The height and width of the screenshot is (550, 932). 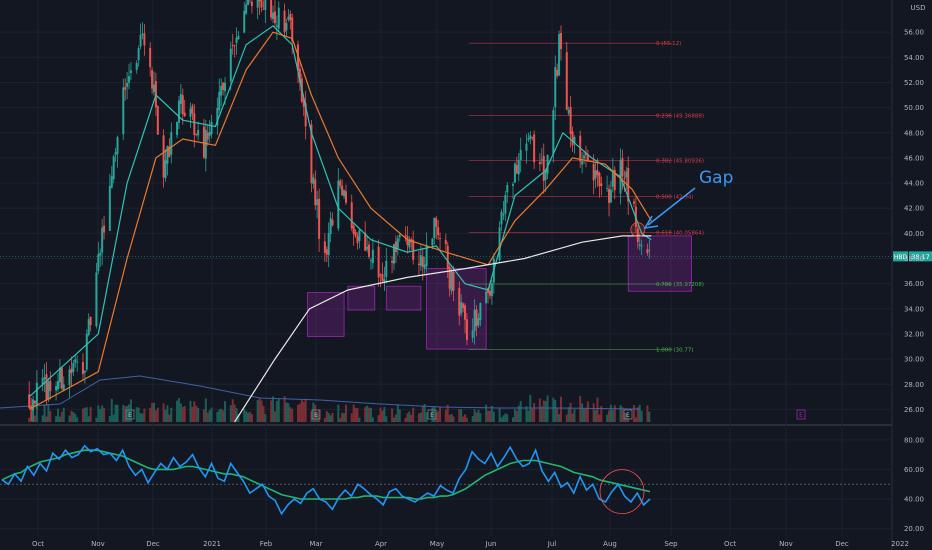 What do you see at coordinates (680, 234) in the screenshot?
I see `fib-level-label: 0.618 (40.05864)` at bounding box center [680, 234].